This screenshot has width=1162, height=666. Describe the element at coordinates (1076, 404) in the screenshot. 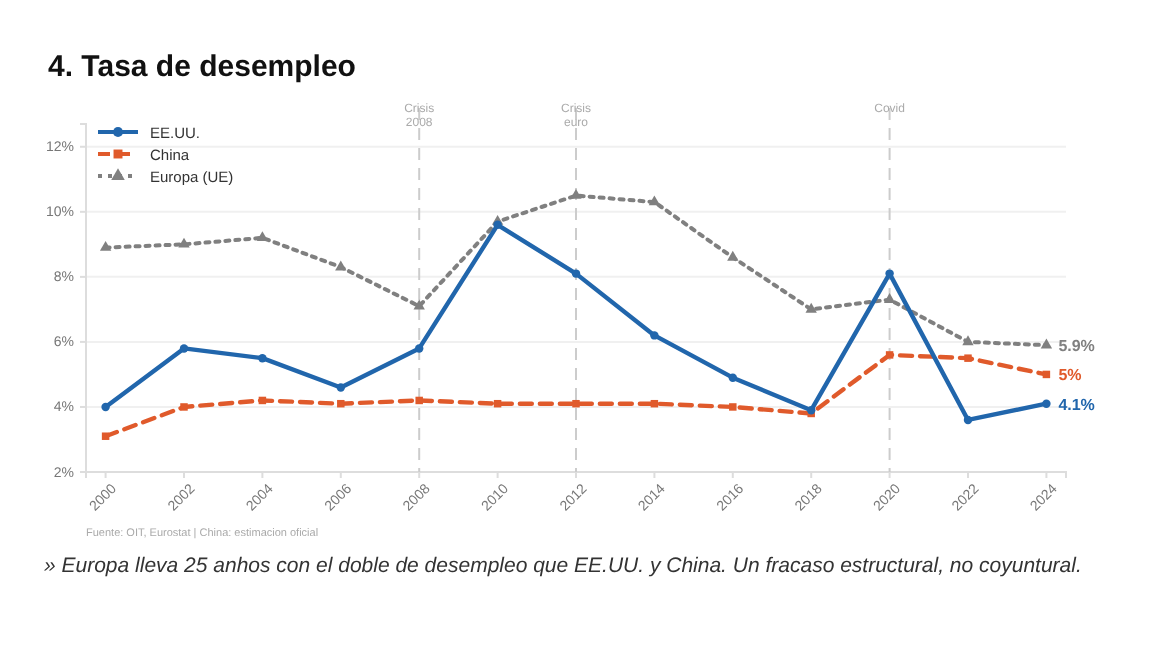

I see `data-label: 4.1%` at that location.